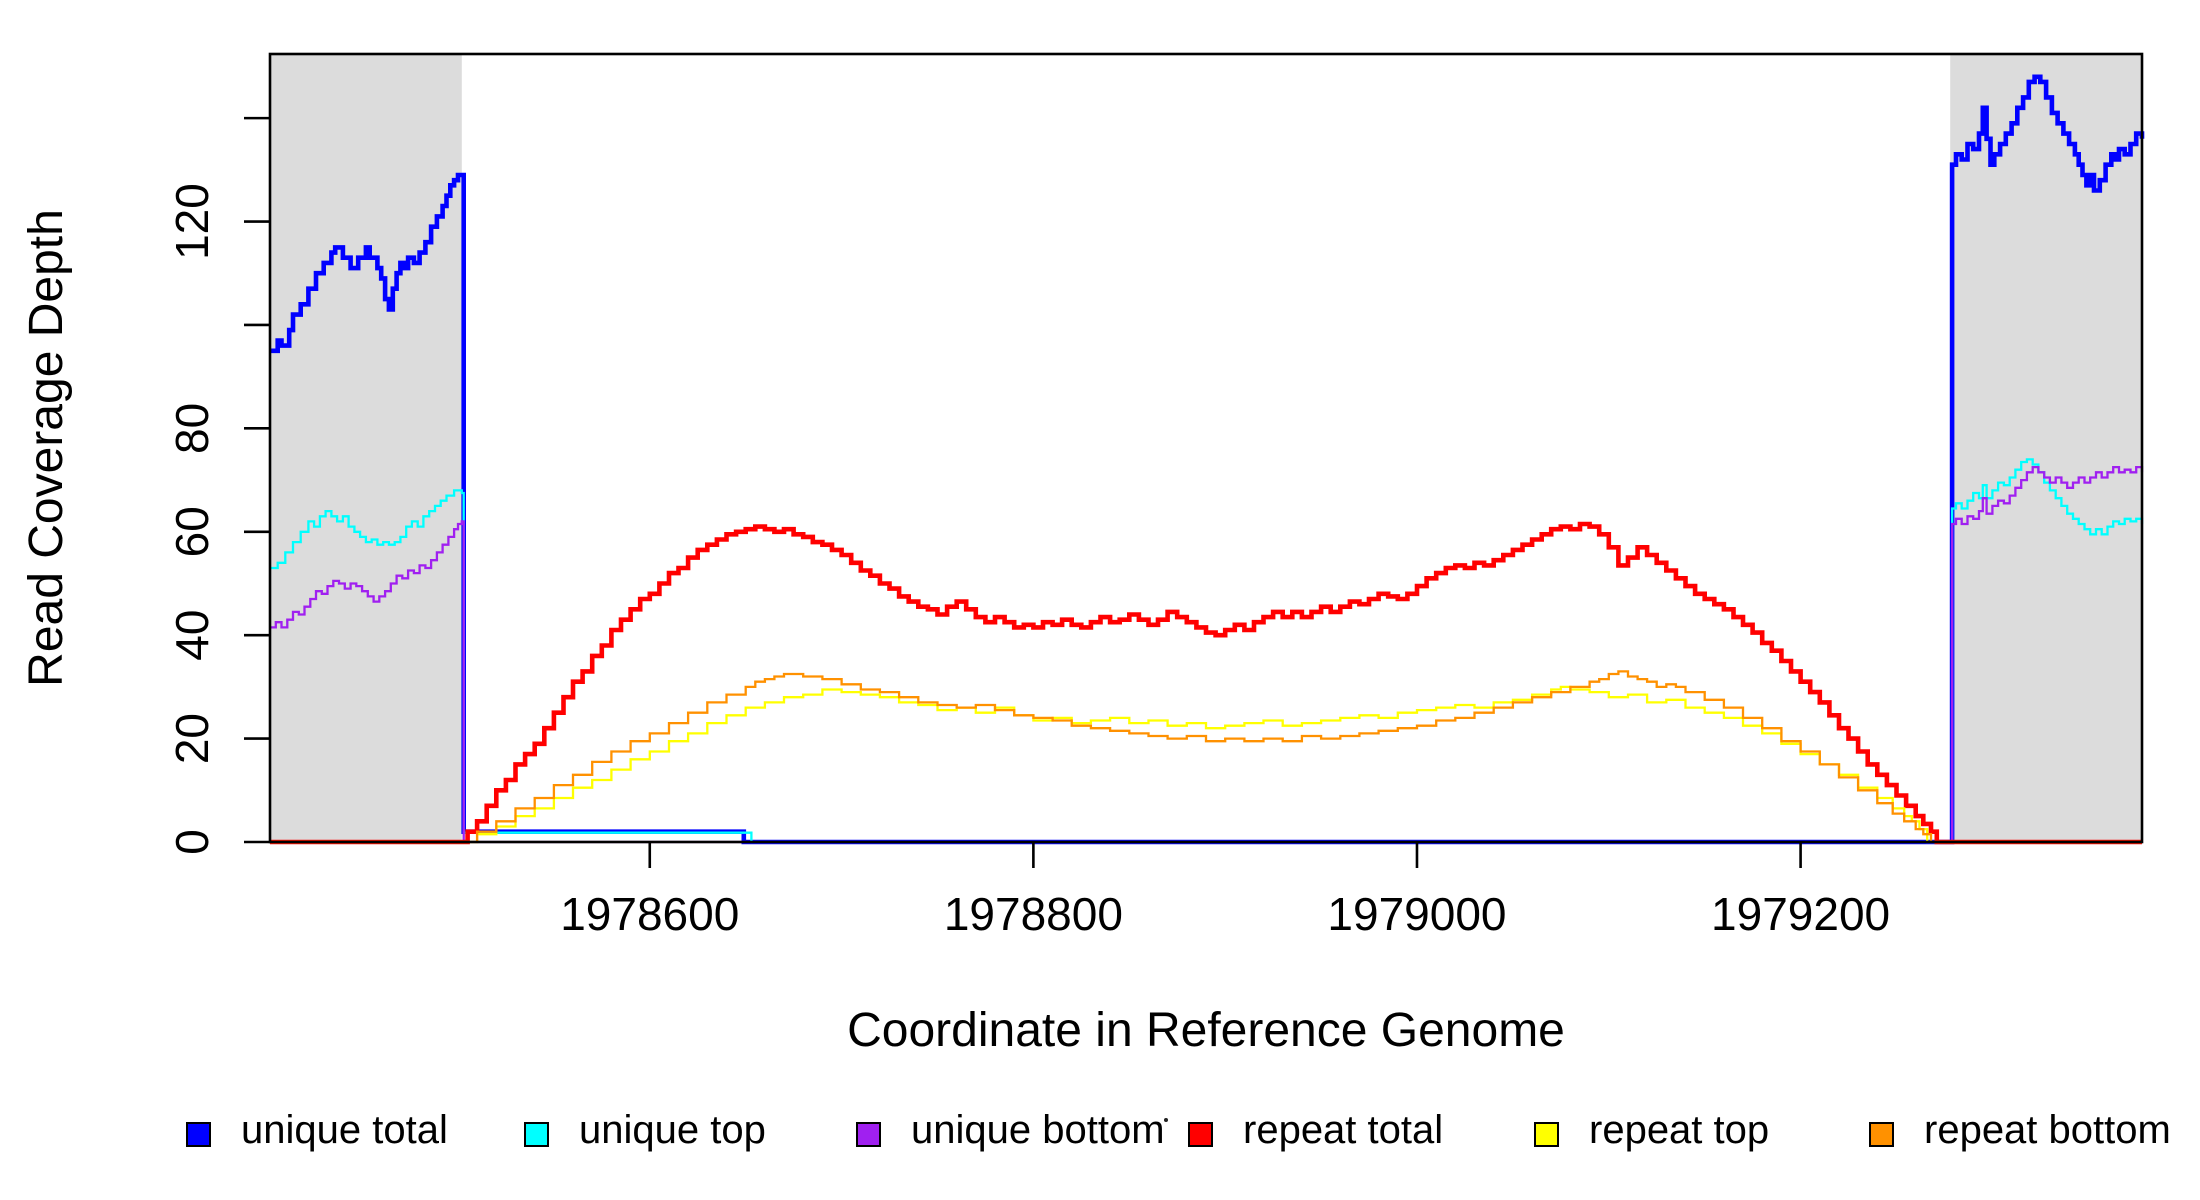 This screenshot has width=2200, height=1200. Describe the element at coordinates (1881, 1134) in the screenshot. I see `legend-swatch-repeat-bottom` at that location.